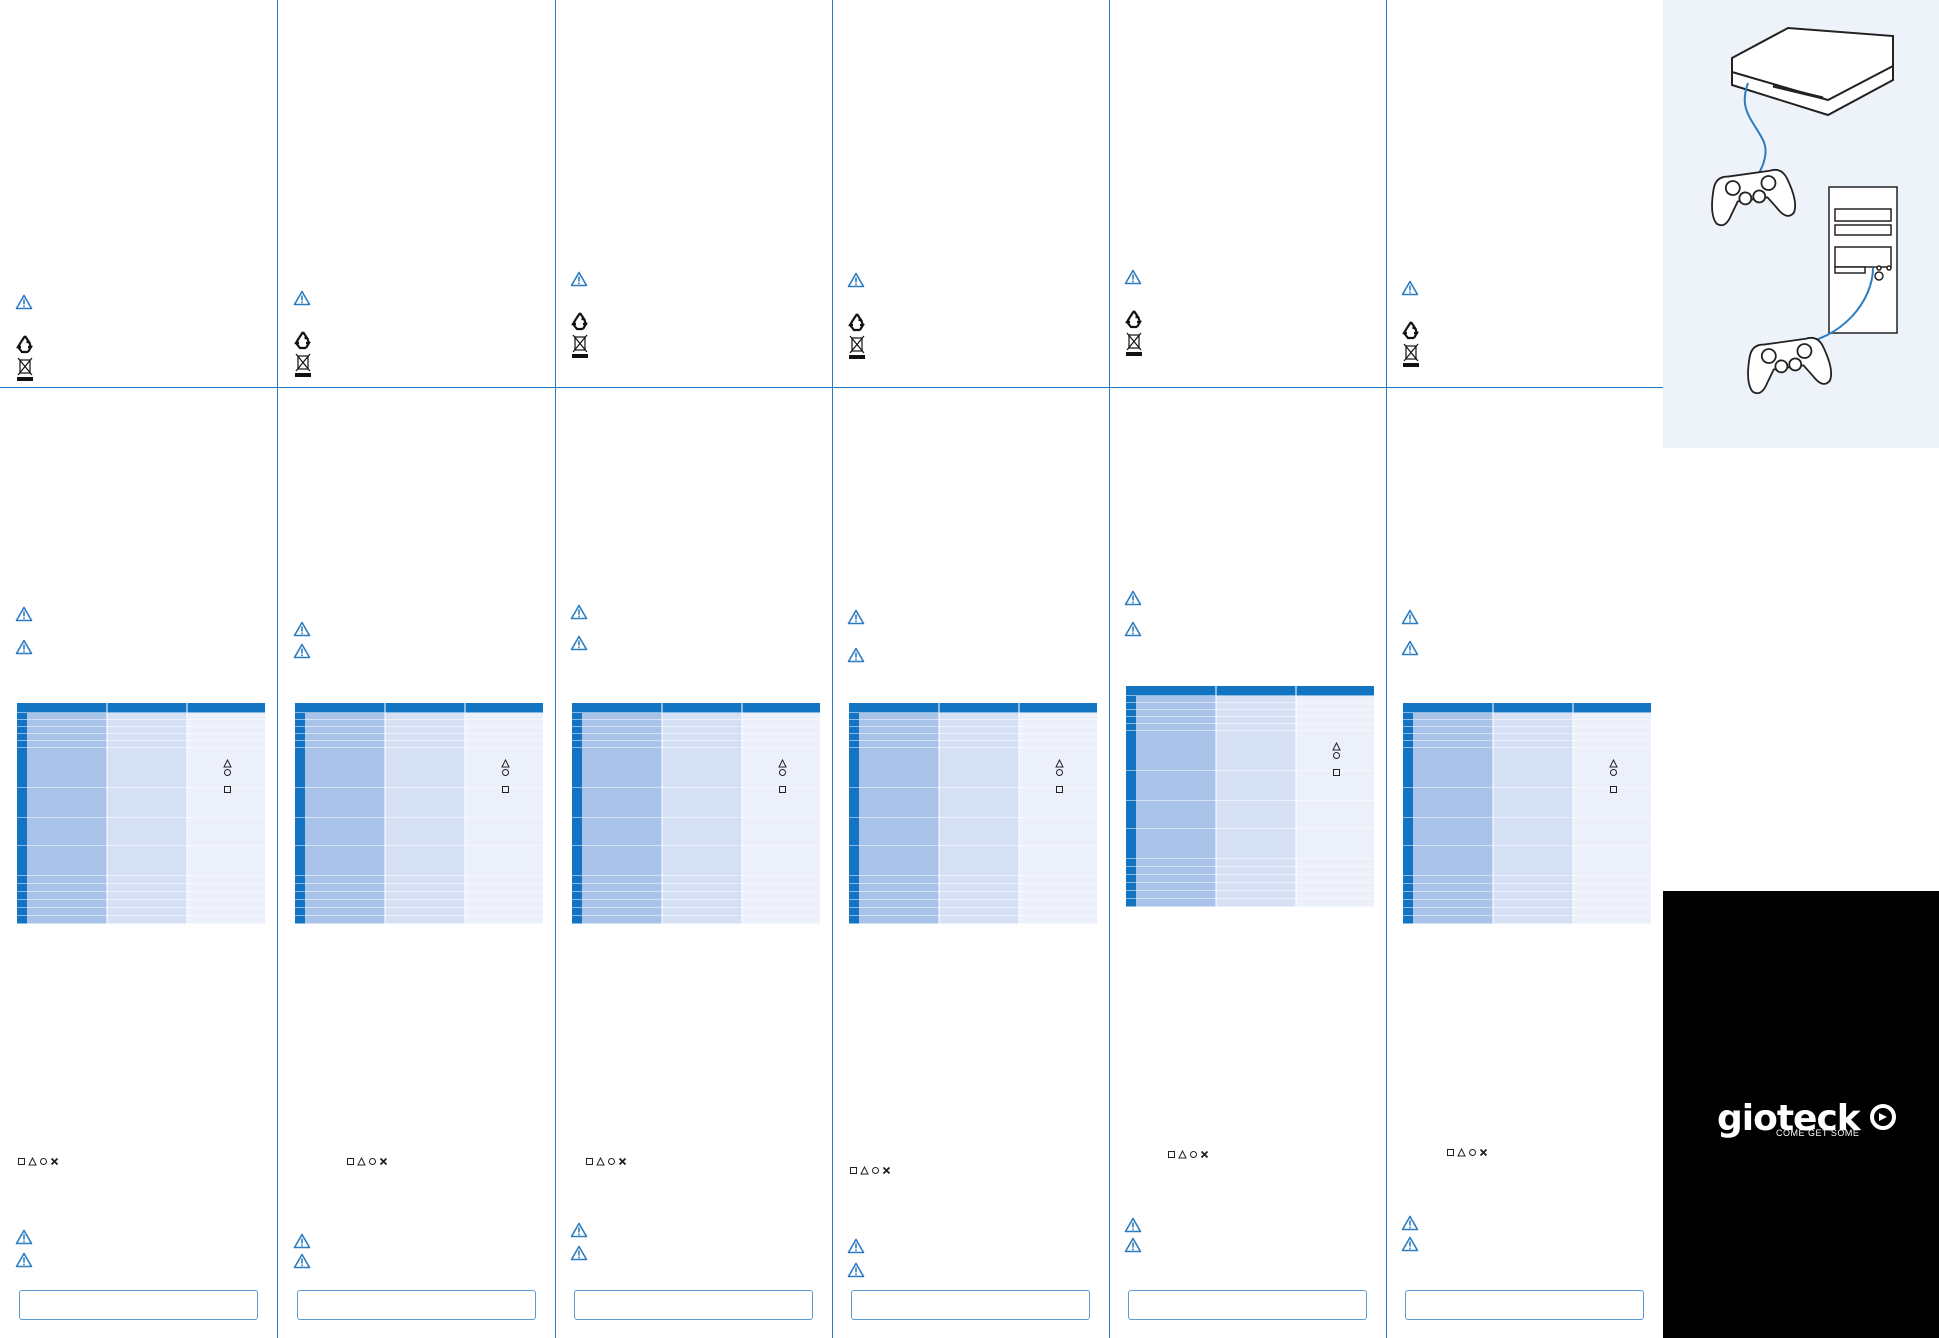  Describe the element at coordinates (1804, 210) in the screenshot. I see `connection-illustration` at that location.